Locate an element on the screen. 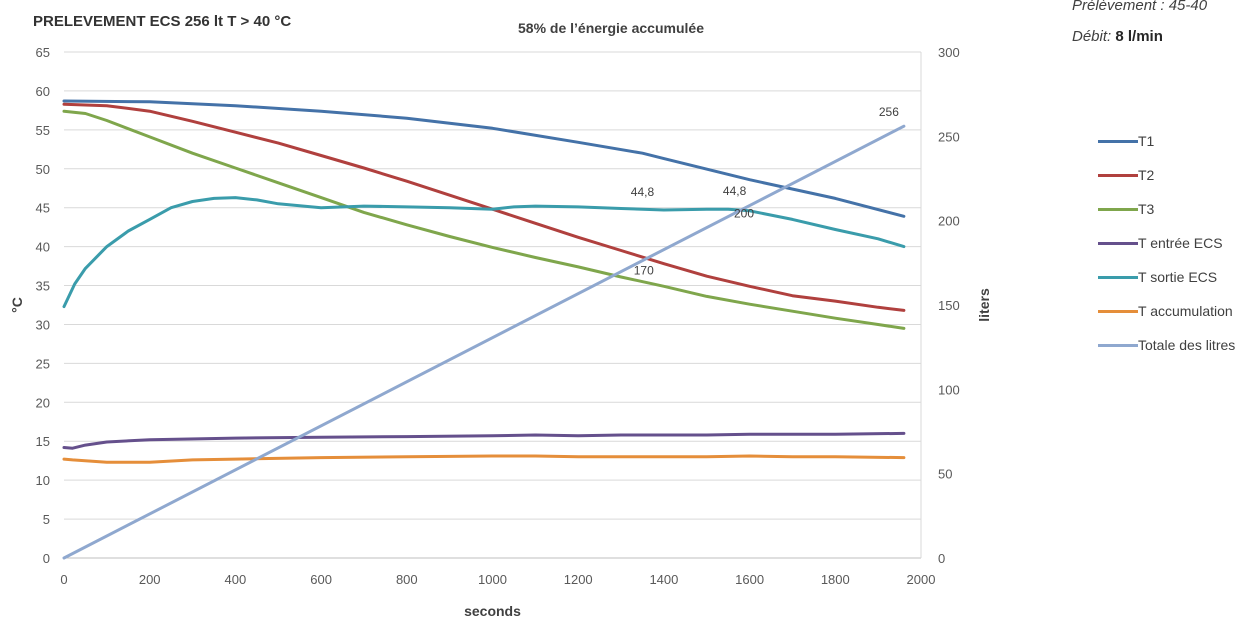 This screenshot has height=620, width=1258. prelevement-info: Prélèvement : 45-40 is located at coordinates (1140, 7).